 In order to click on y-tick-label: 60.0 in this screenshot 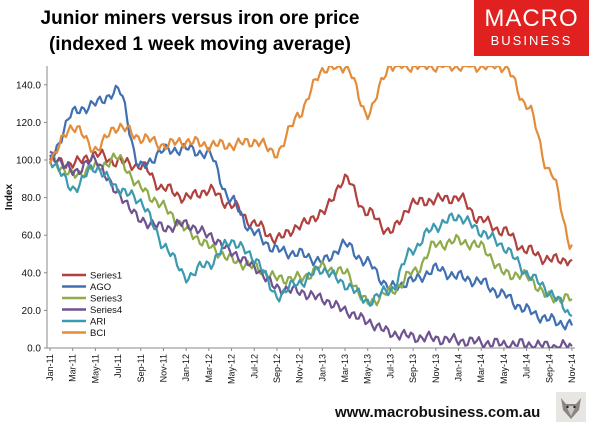, I will do `click(32, 236)`.